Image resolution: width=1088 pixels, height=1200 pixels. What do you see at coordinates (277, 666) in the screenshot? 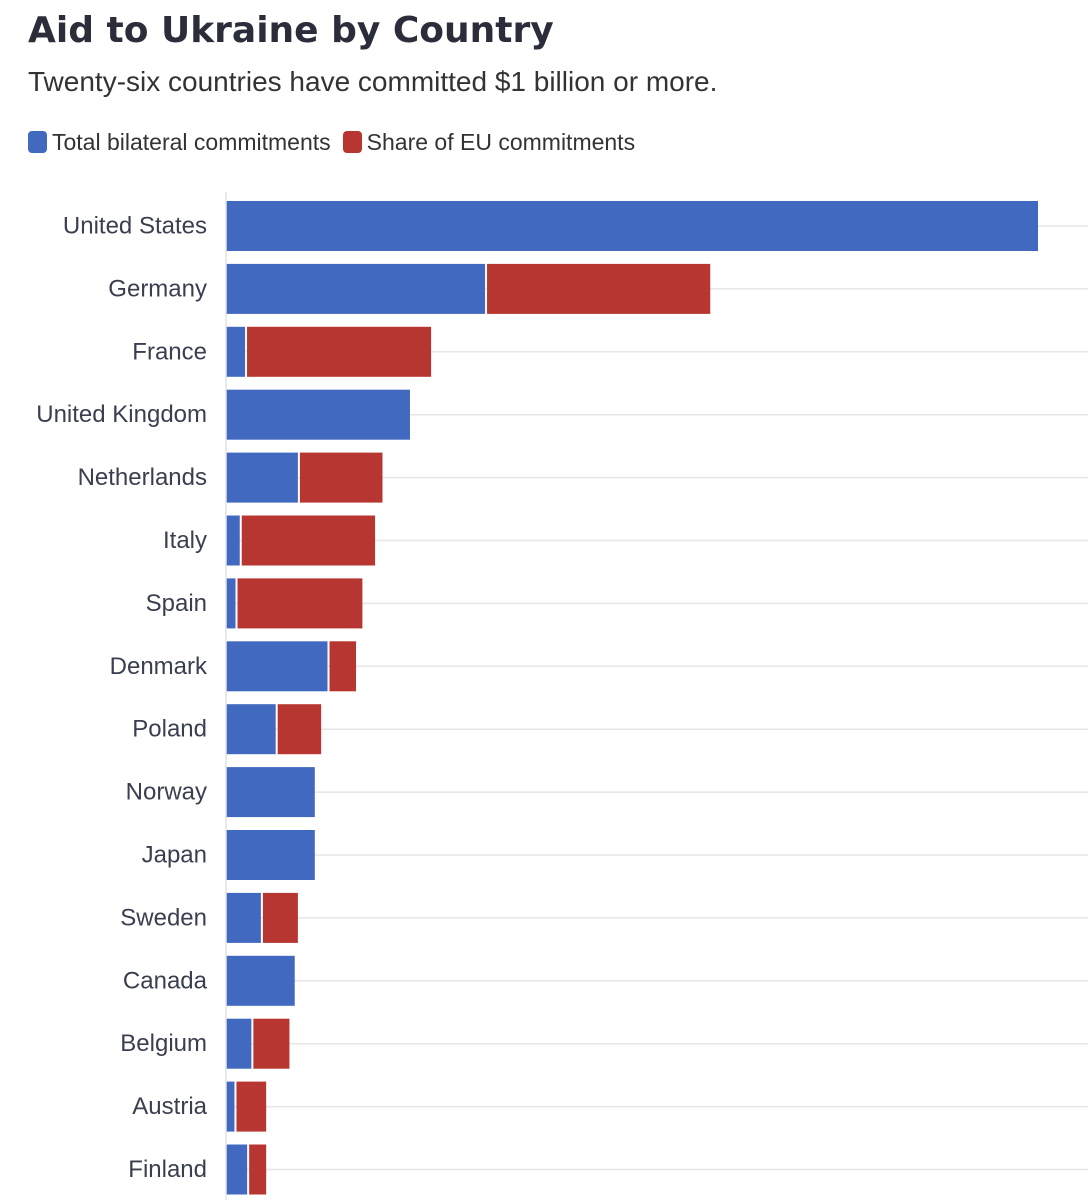
I see `bar-denmark-bilateral` at bounding box center [277, 666].